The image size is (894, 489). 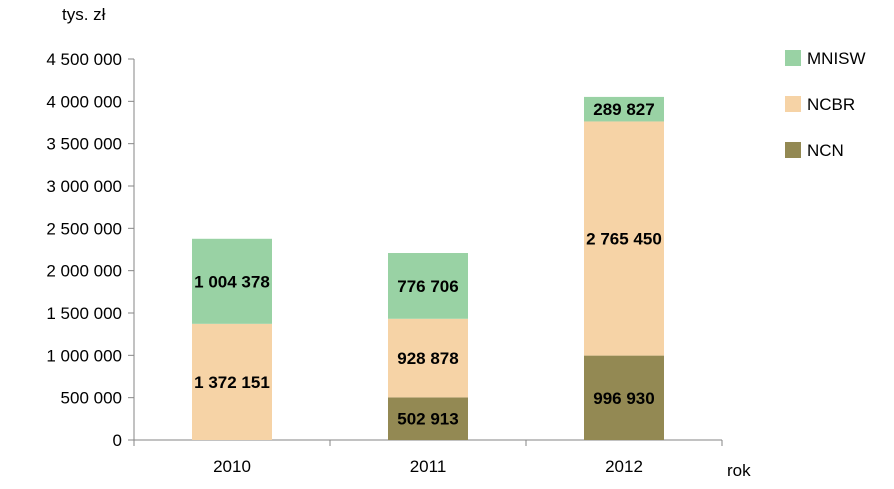 I want to click on bar-segment-ncbr-2010, so click(x=232, y=381).